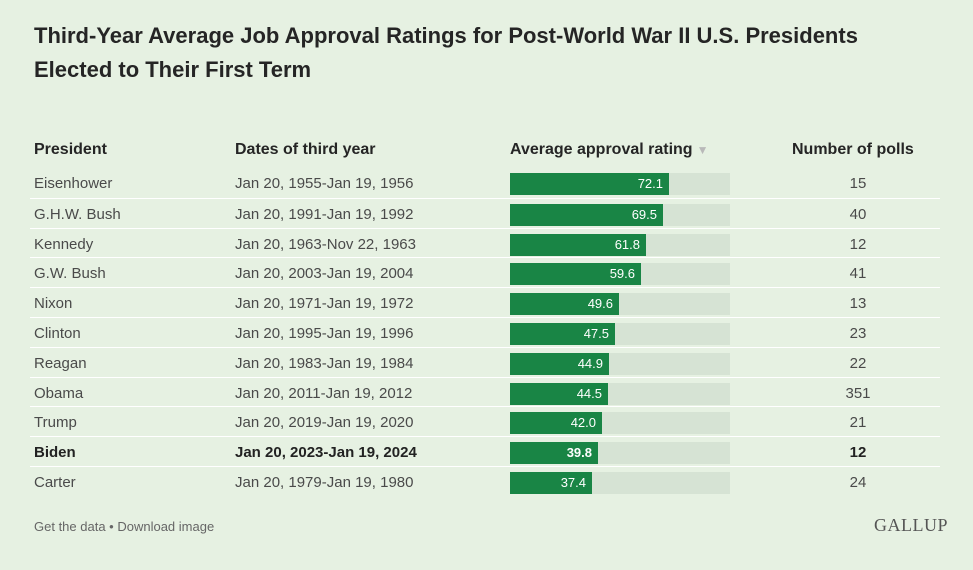 The height and width of the screenshot is (570, 973). What do you see at coordinates (858, 393) in the screenshot?
I see `number-of-polls: 351` at bounding box center [858, 393].